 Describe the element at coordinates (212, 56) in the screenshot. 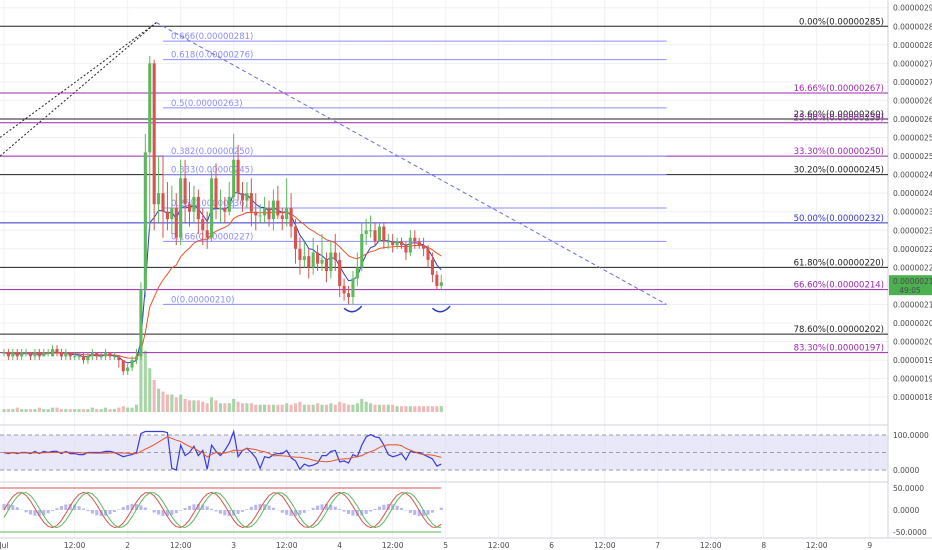

I see `fib-label: 0.618(0.00000276)` at that location.